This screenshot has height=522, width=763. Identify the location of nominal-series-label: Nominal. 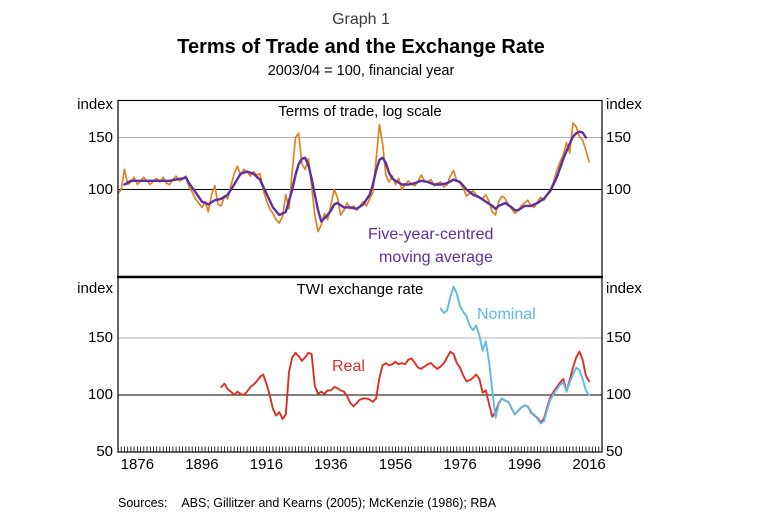
(506, 314).